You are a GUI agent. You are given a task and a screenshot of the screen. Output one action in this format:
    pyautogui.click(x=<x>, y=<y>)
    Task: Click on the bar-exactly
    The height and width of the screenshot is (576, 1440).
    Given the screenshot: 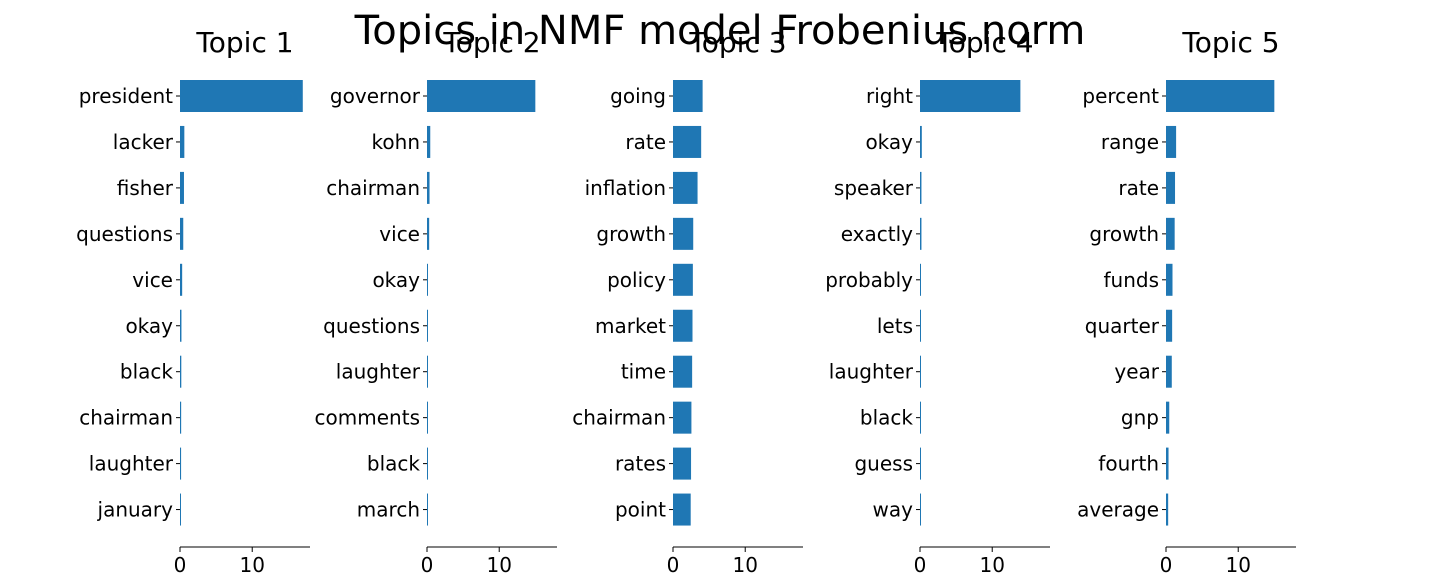 What is the action you would take?
    pyautogui.click(x=921, y=233)
    